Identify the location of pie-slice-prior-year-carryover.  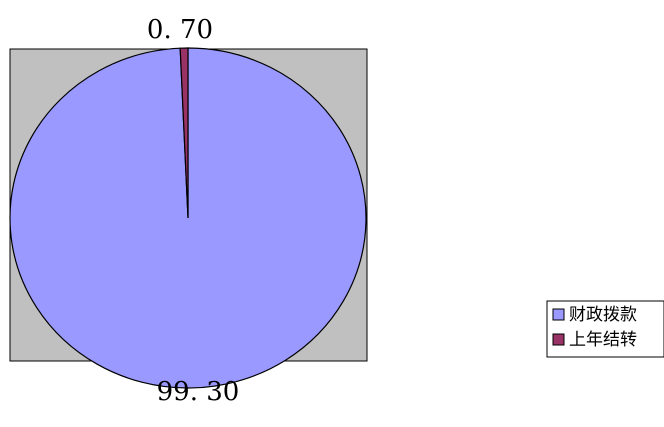
(184, 133).